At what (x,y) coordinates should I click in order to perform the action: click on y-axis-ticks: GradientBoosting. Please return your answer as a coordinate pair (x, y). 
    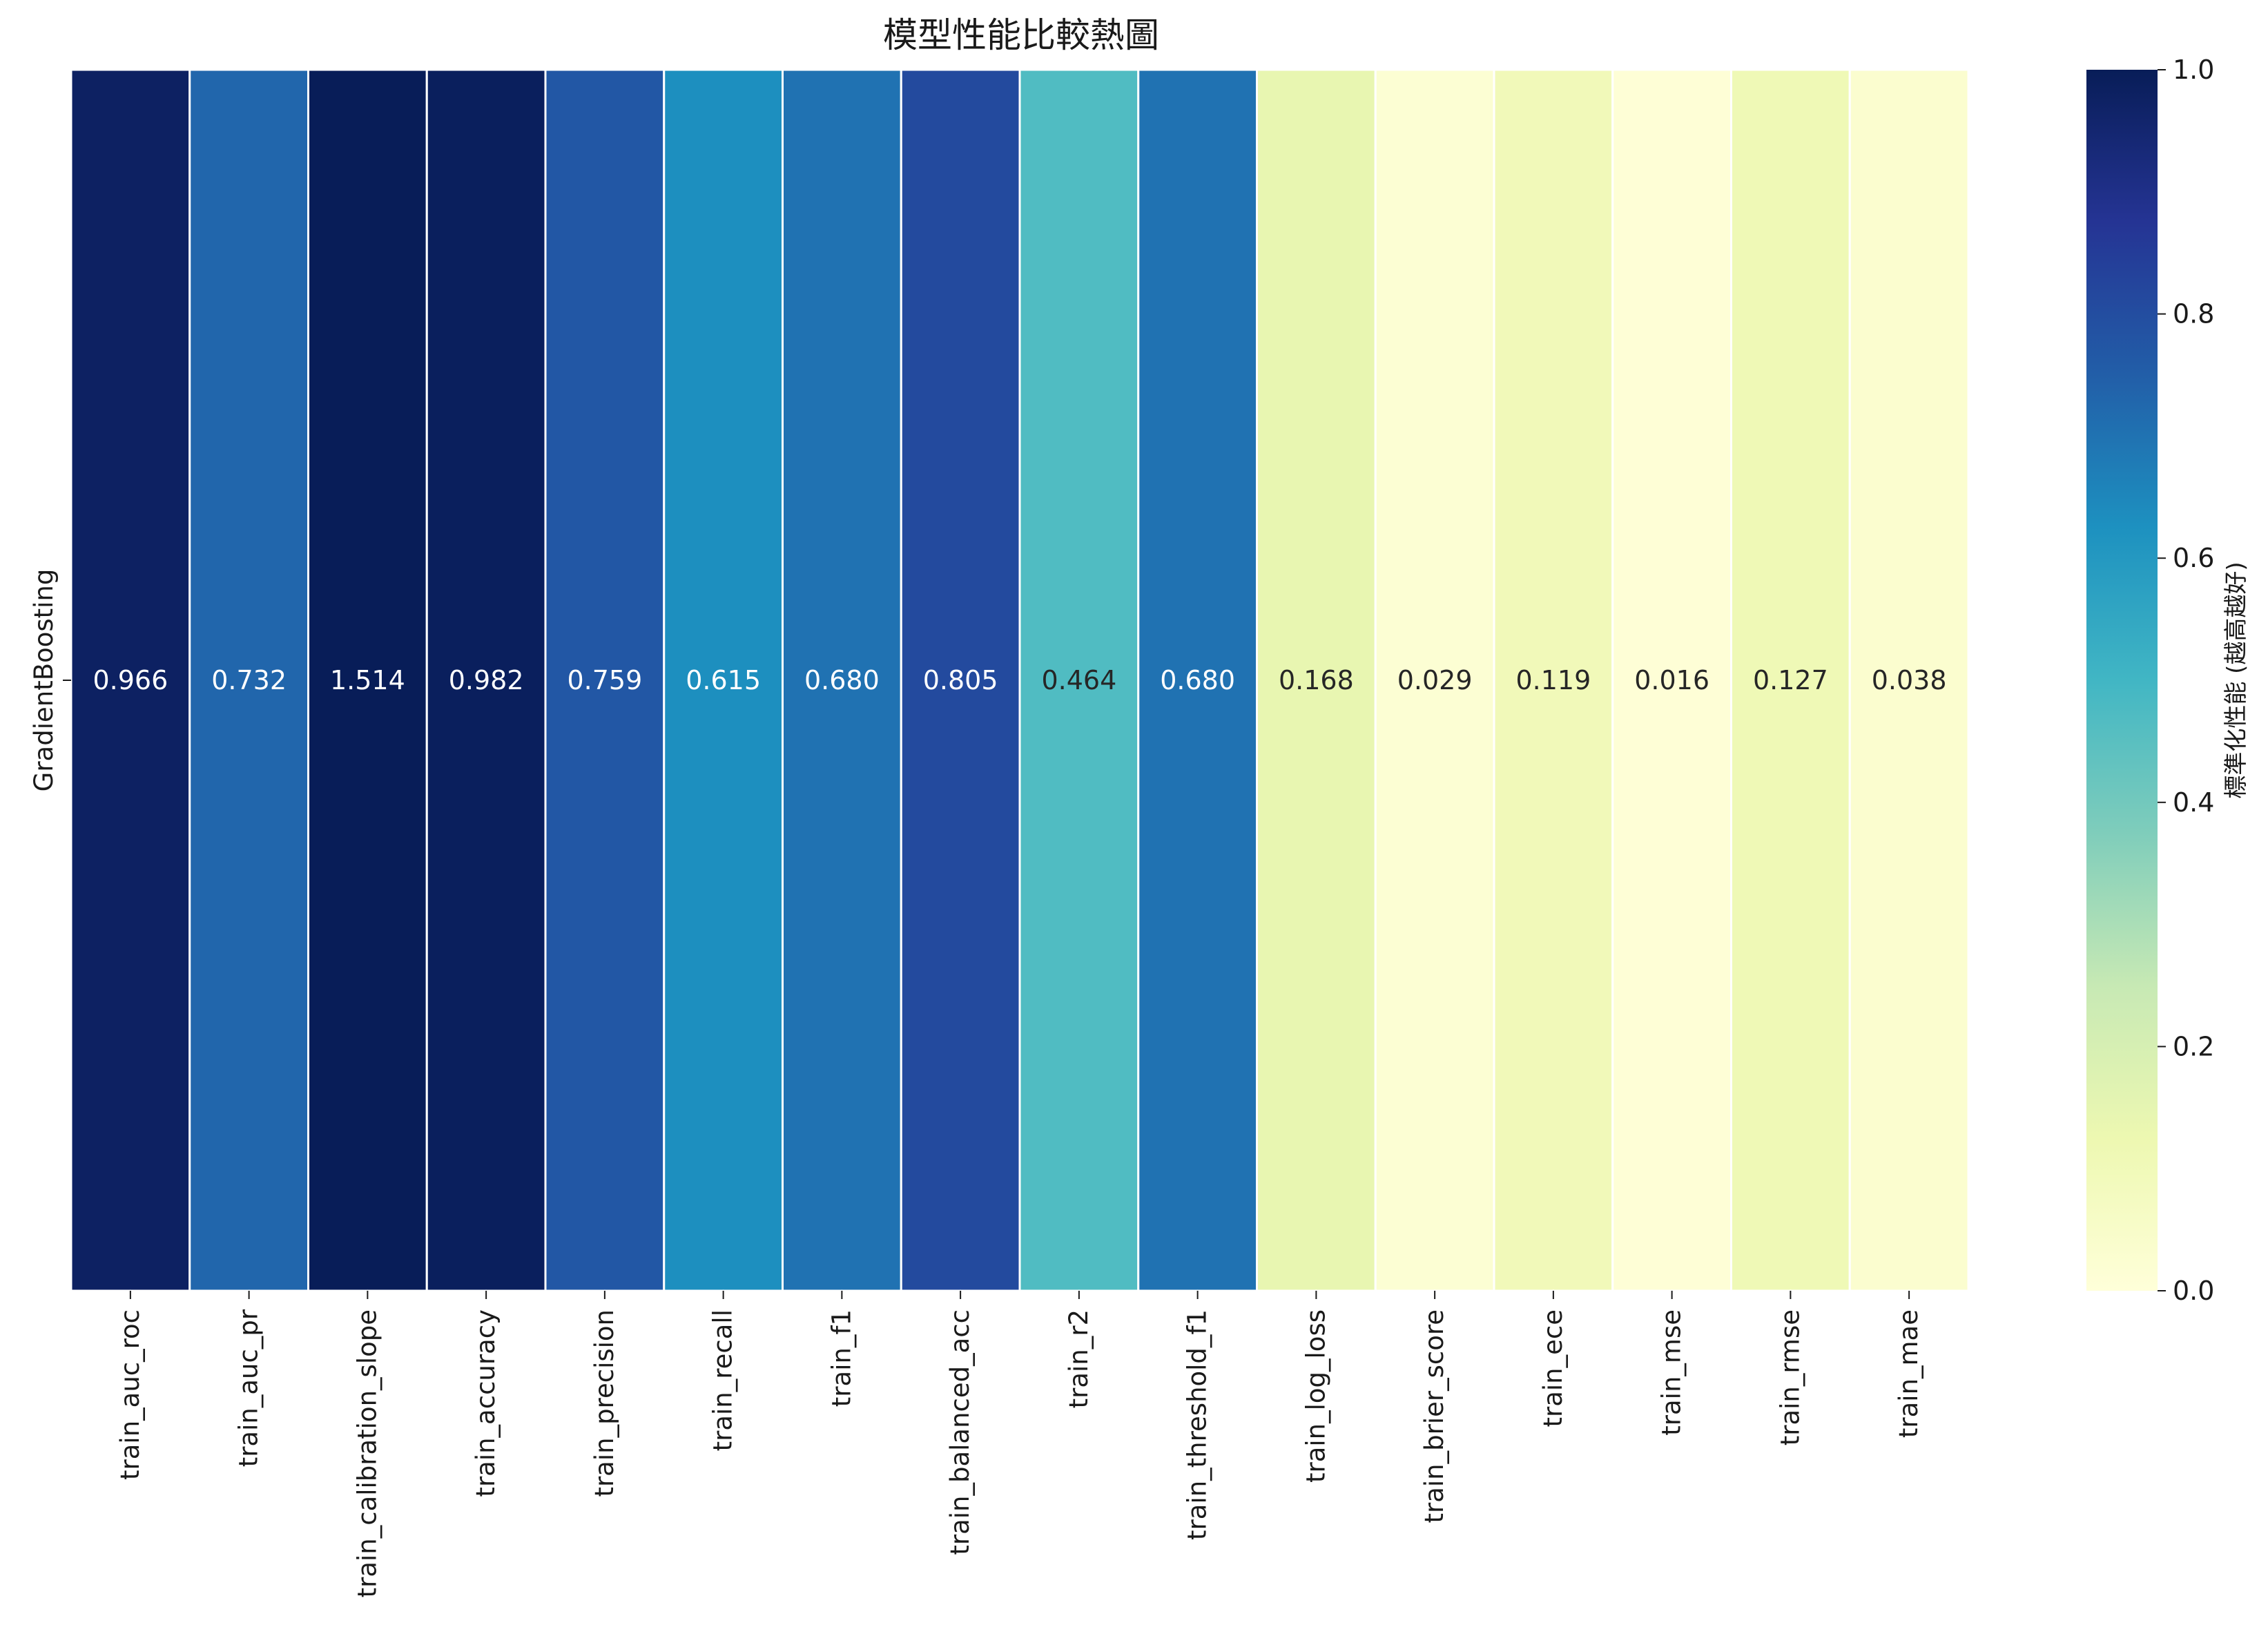
    Looking at the image, I should click on (50, 680).